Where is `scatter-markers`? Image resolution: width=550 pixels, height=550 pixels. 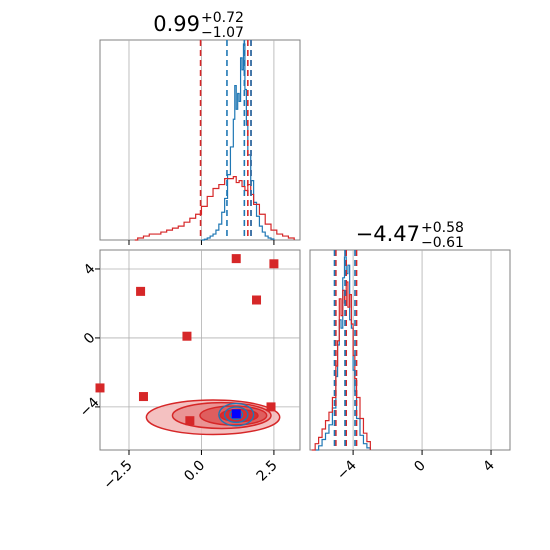
scatter-markers is located at coordinates (187, 340).